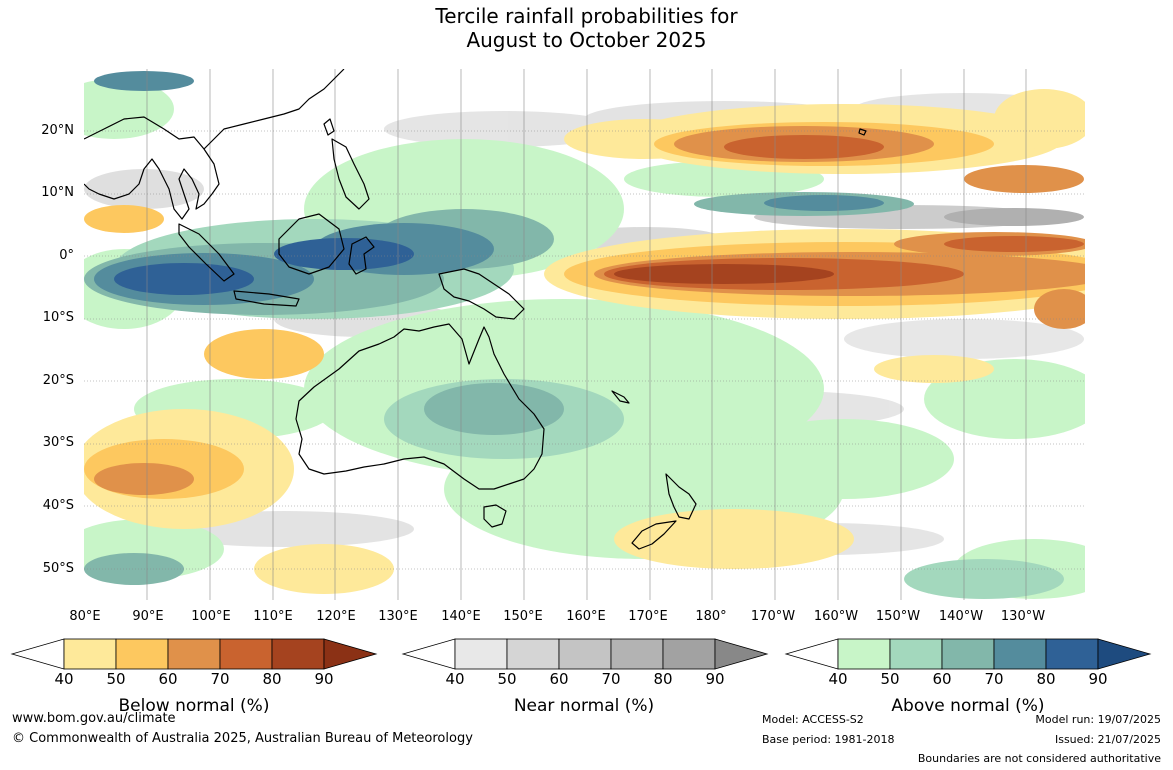 The width and height of the screenshot is (1173, 770). Describe the element at coordinates (220, 679) in the screenshot. I see `colorbar-below-tick: 70` at that location.